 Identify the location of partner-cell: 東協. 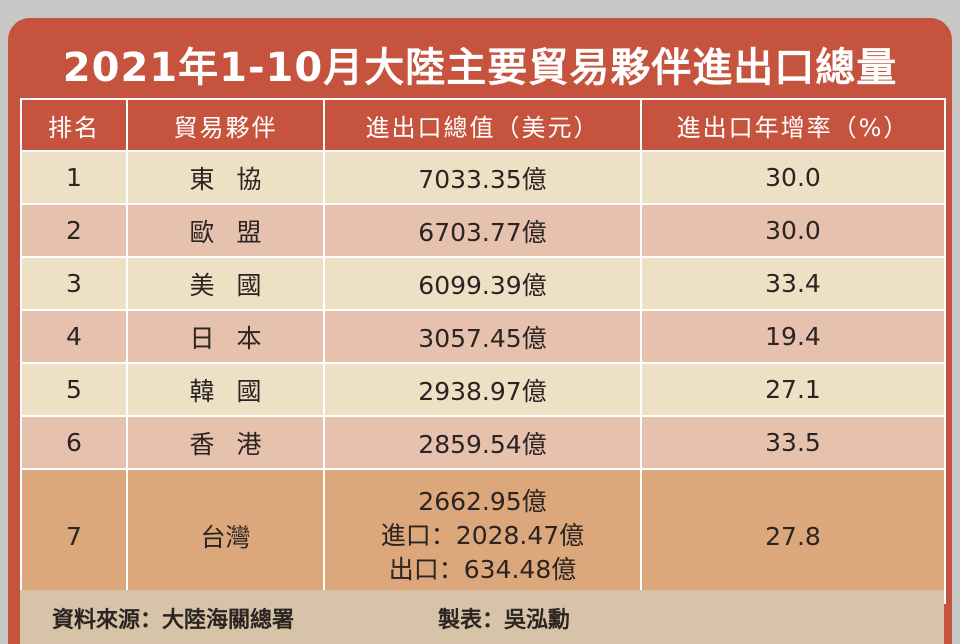
(225, 177).